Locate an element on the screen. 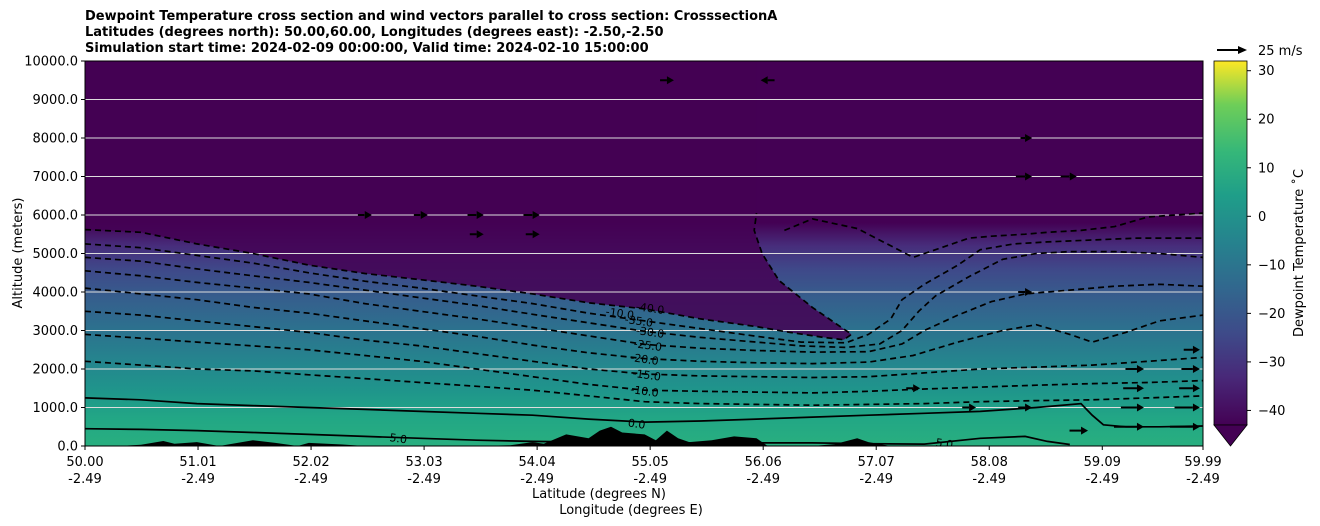  y-tick-label: 6000.0 is located at coordinates (56, 216).